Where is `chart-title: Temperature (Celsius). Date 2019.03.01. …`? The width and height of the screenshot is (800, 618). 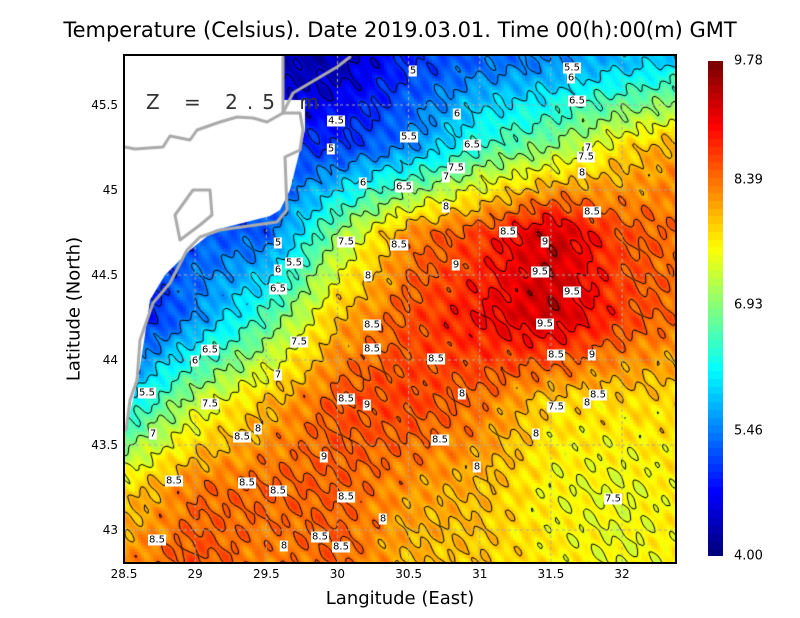 chart-title: Temperature (Celsius). Date 2019.03.01. … is located at coordinates (400, 30).